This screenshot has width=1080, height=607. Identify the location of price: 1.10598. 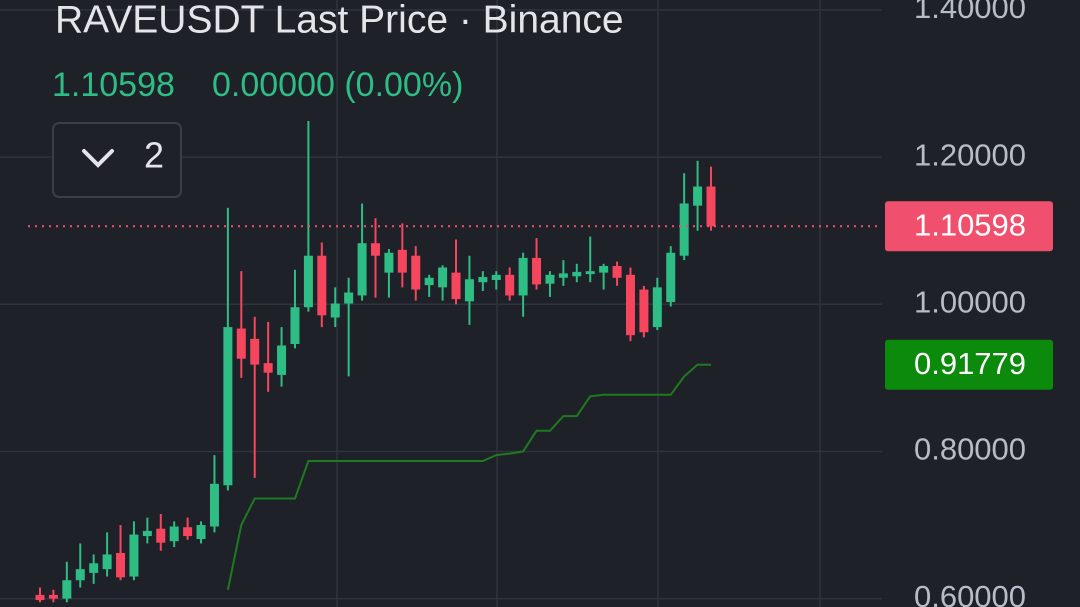
(113, 85).